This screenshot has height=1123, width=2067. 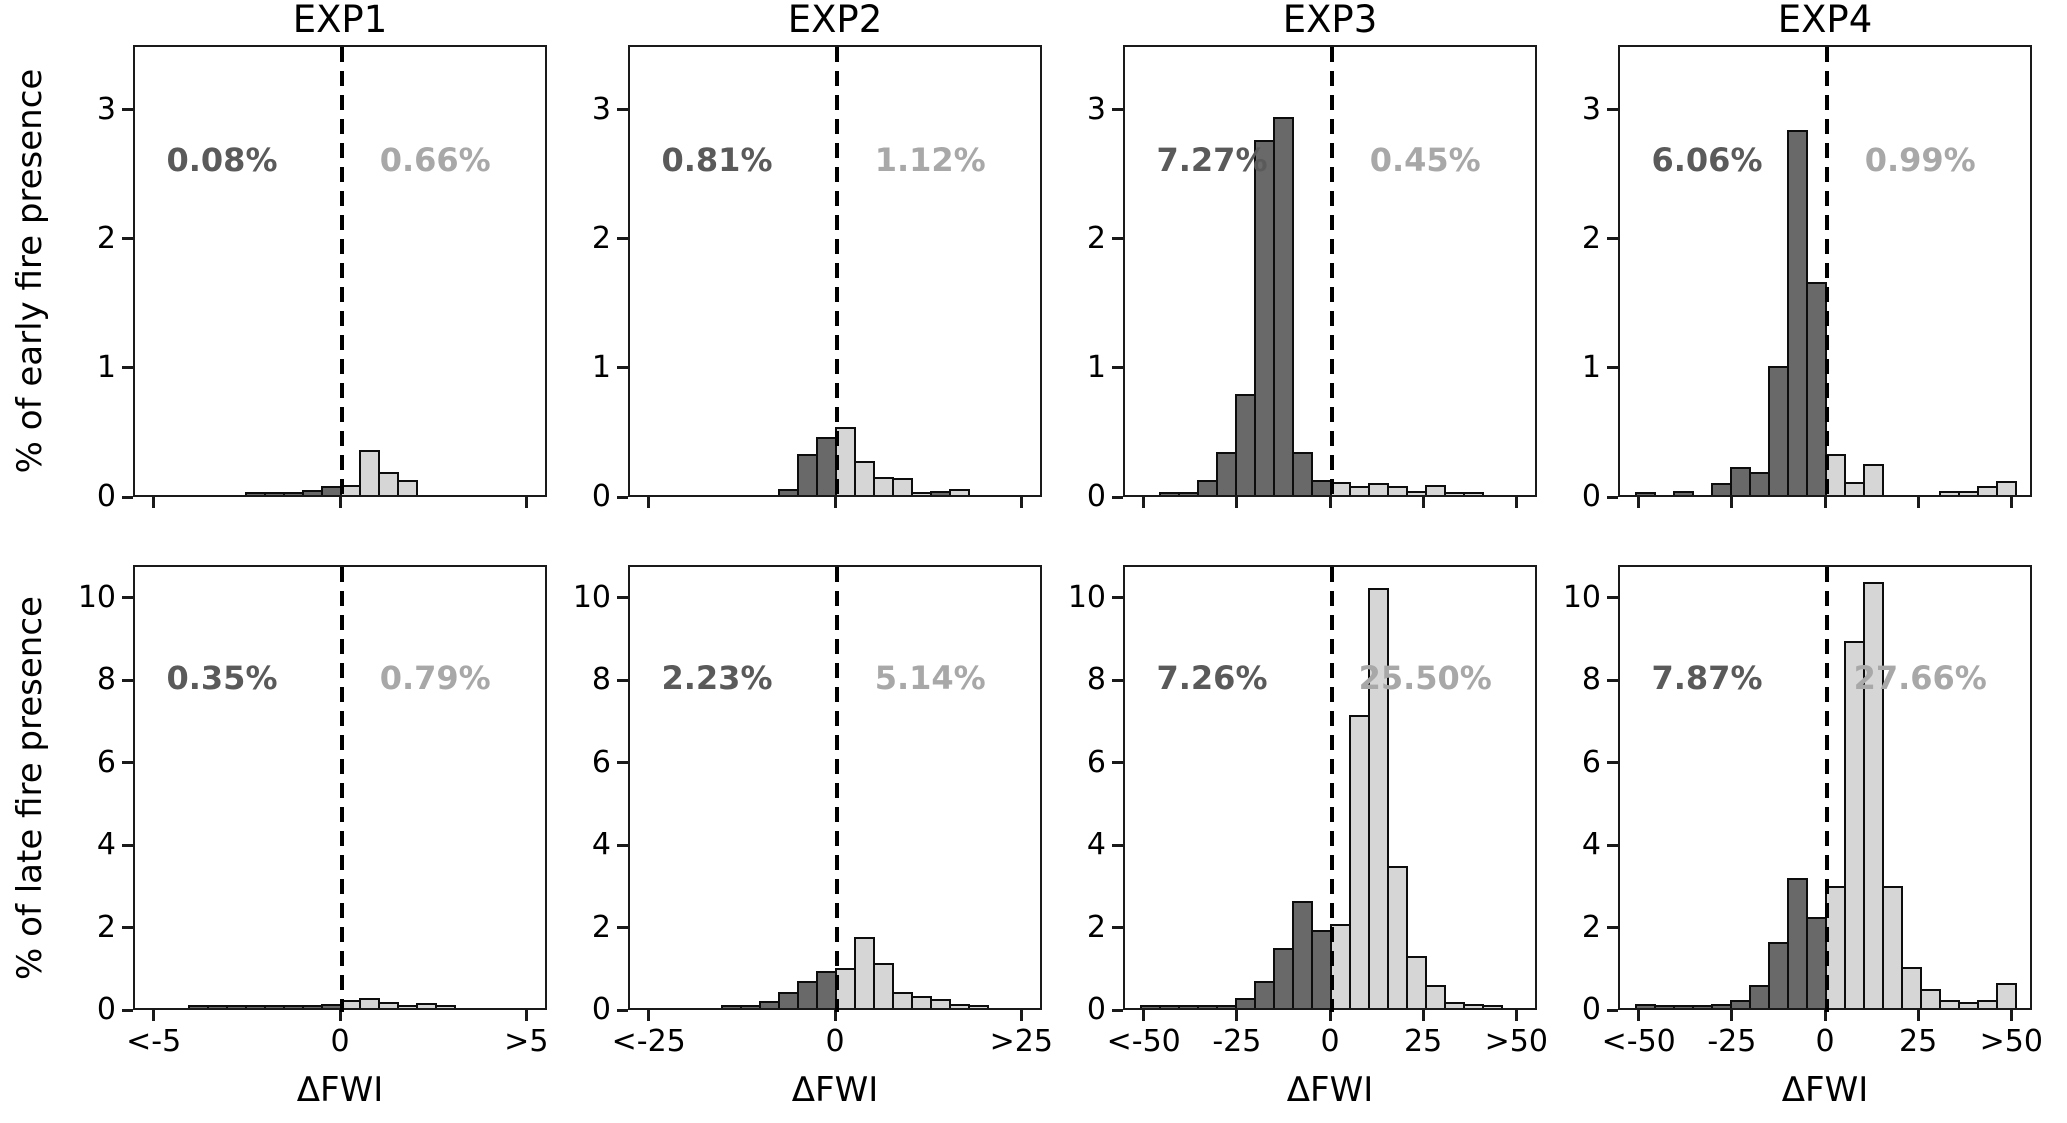 I want to click on y-tick-label-exp4-late-0: 0, so click(x=1591, y=1009).